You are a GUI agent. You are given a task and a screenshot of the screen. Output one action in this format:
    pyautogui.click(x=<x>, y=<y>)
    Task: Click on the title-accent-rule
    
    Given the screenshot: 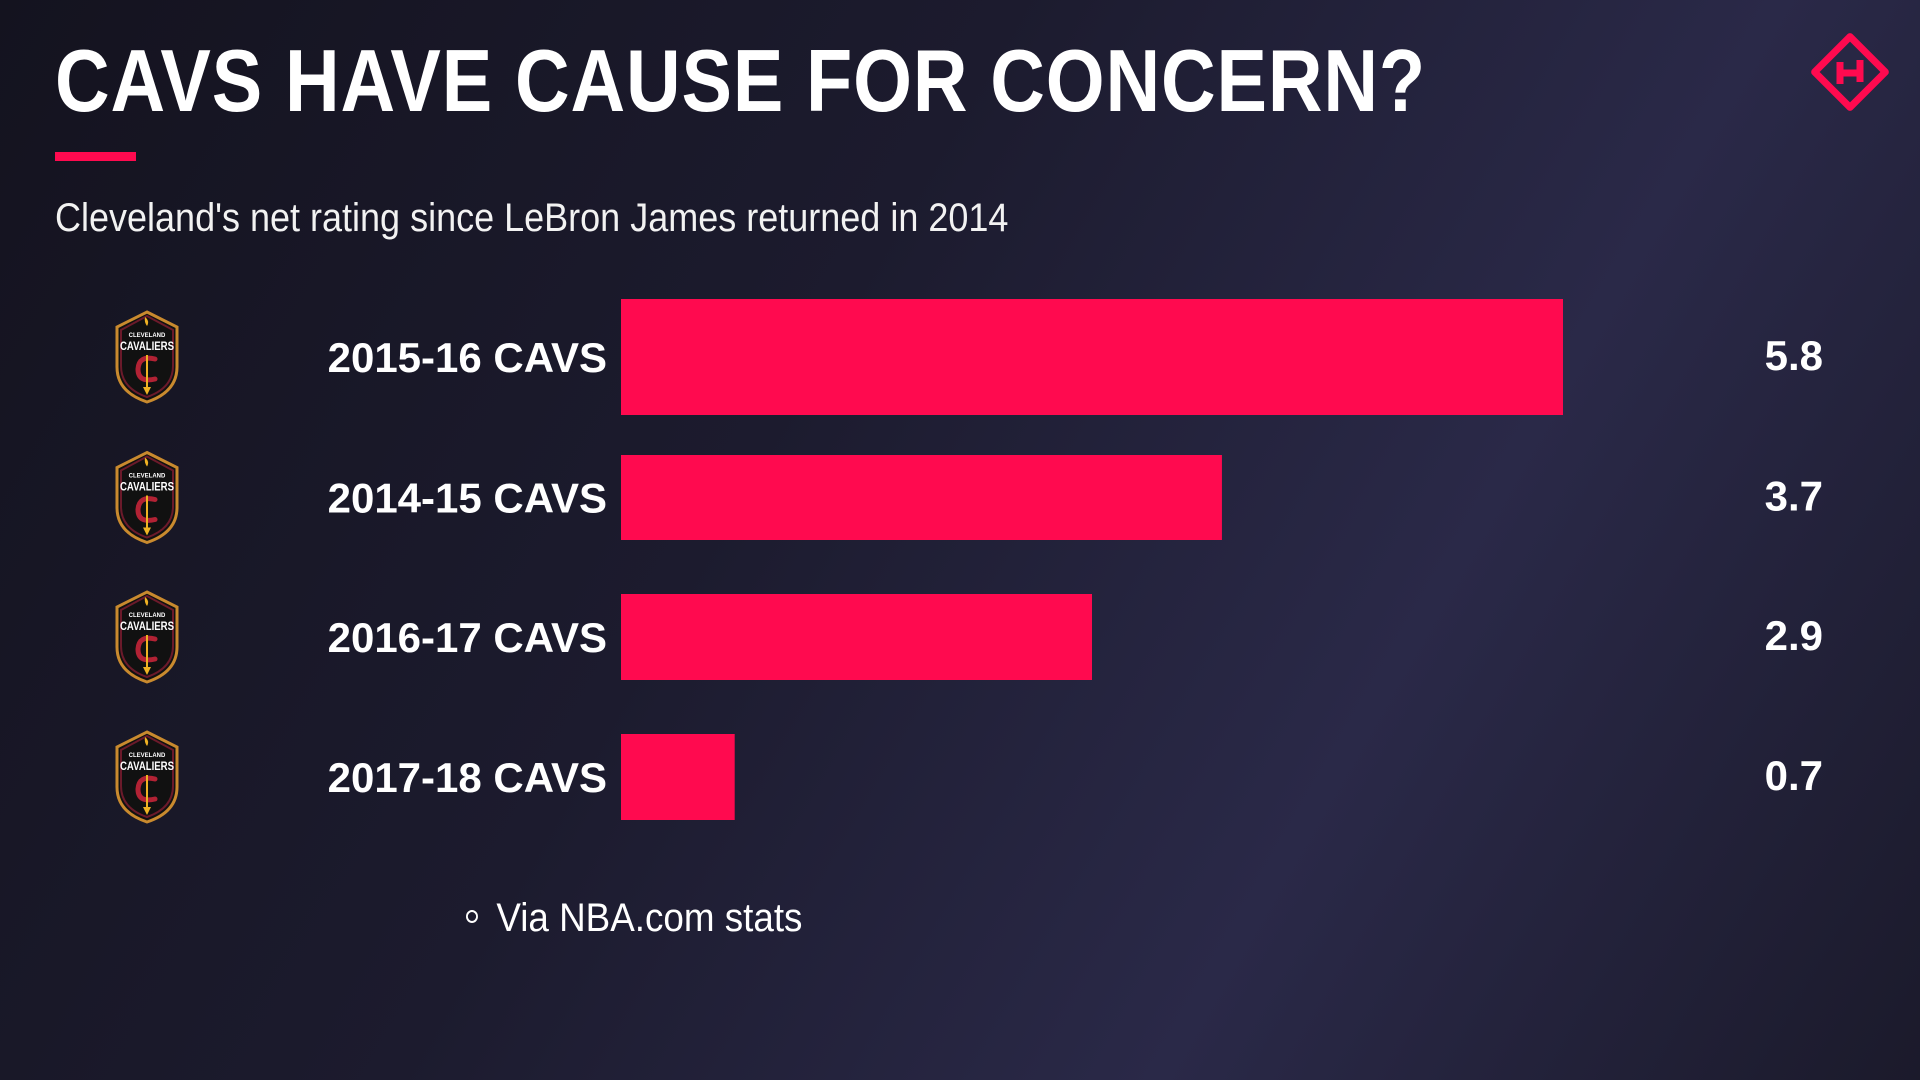 What is the action you would take?
    pyautogui.click(x=95, y=156)
    